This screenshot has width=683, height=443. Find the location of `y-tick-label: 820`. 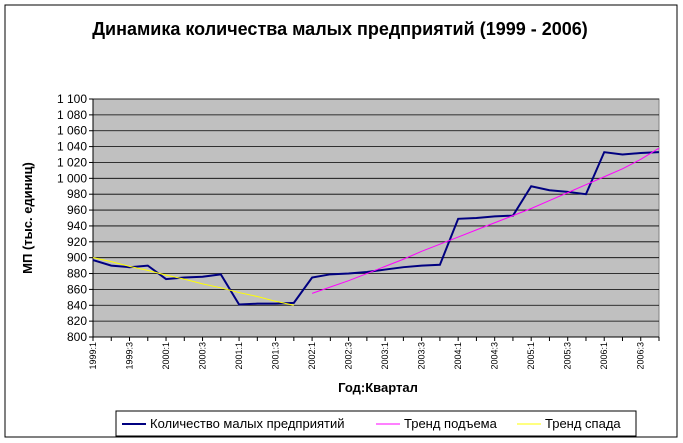

y-tick-label: 820 is located at coordinates (77, 321).